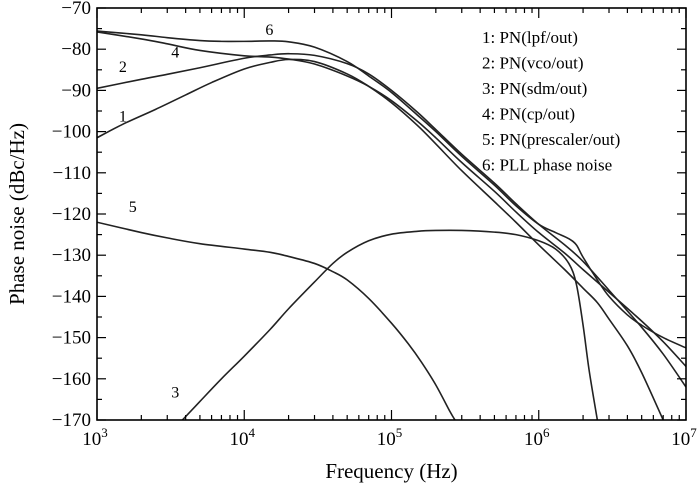  What do you see at coordinates (123, 116) in the screenshot?
I see `curve-label-1: 1` at bounding box center [123, 116].